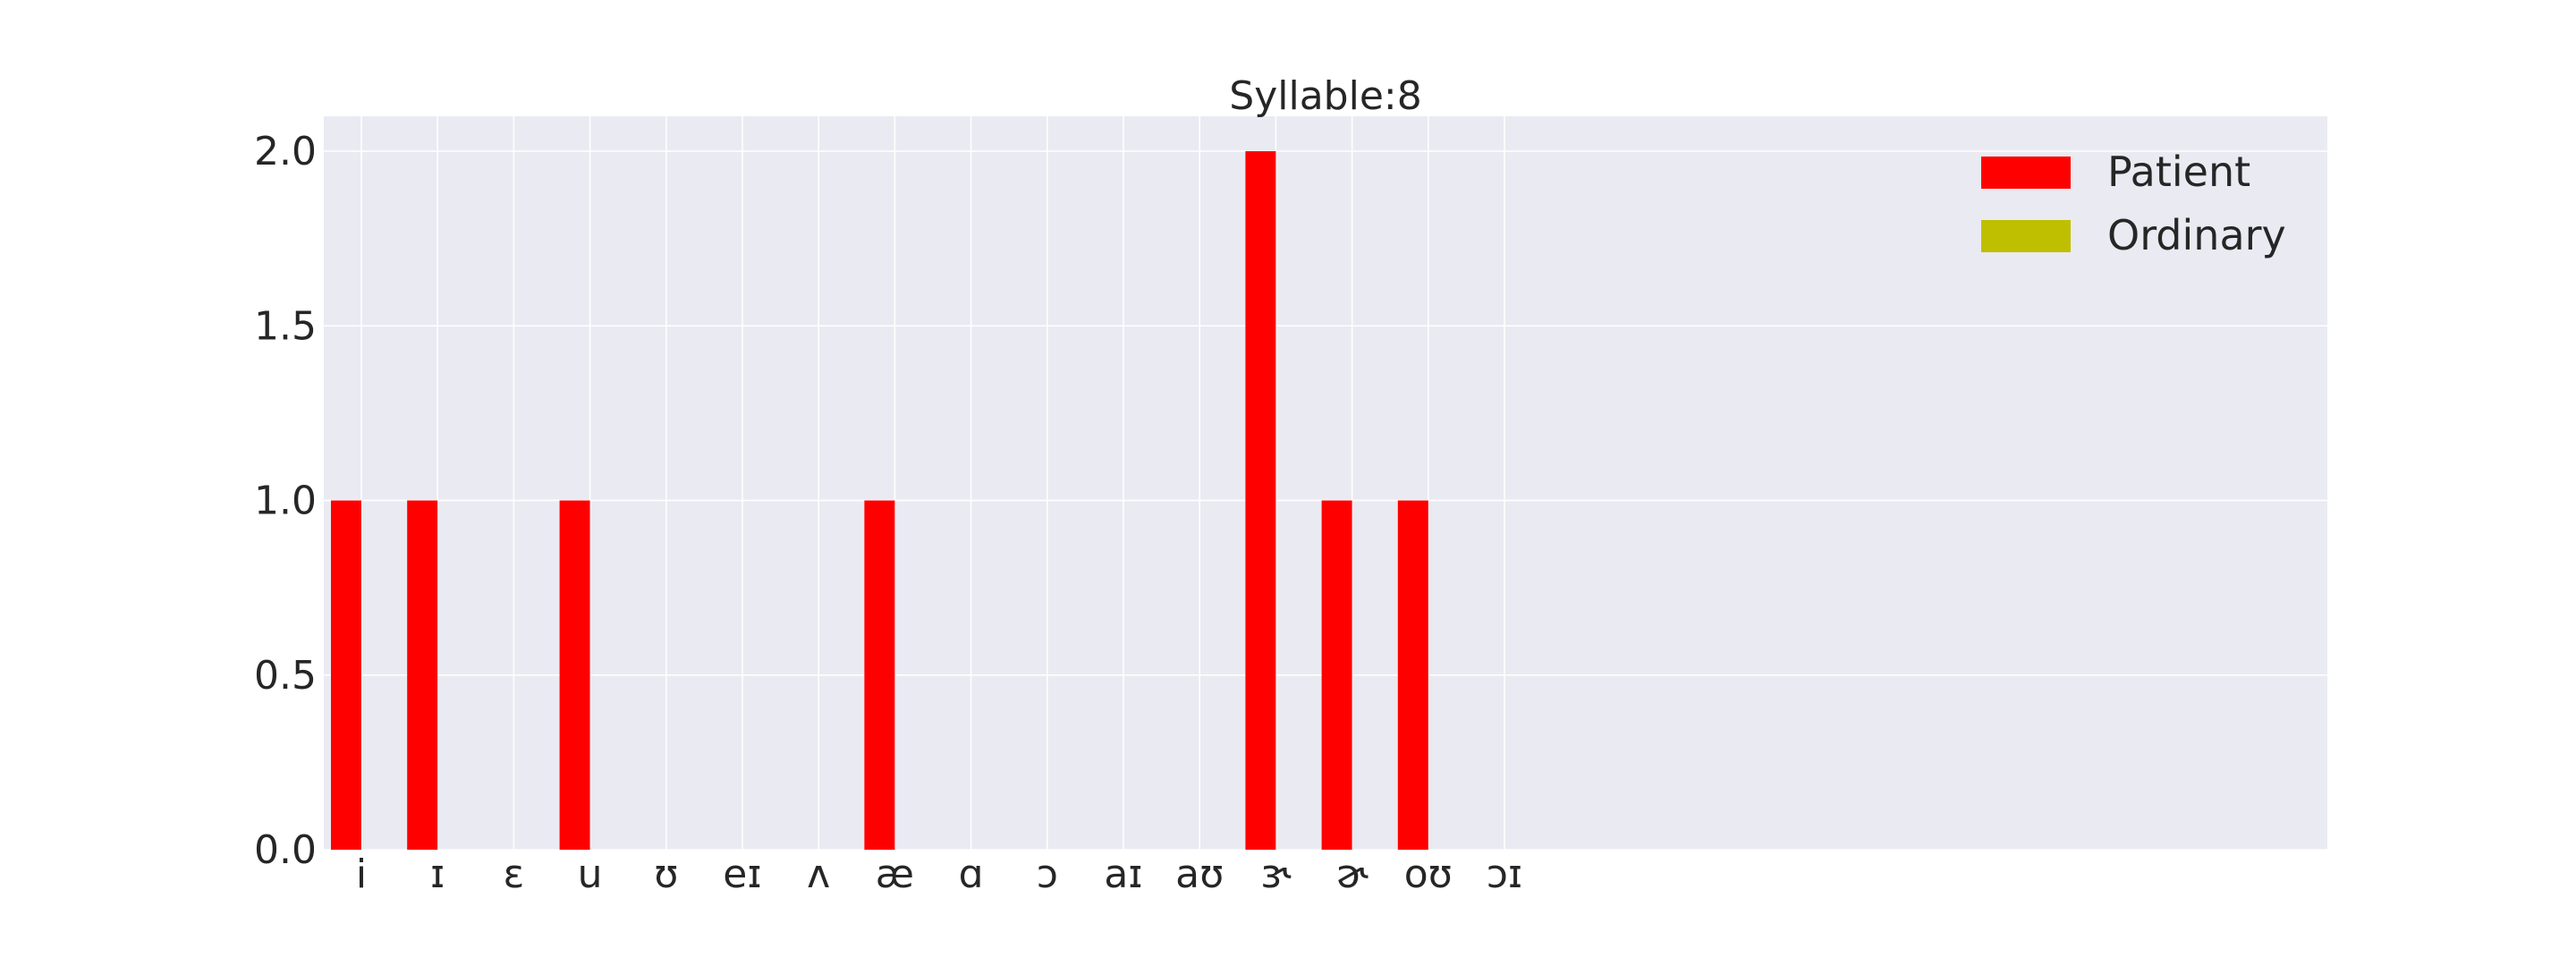 Image resolution: width=2576 pixels, height=966 pixels. I want to click on y-tick-label: 0.0, so click(285, 850).